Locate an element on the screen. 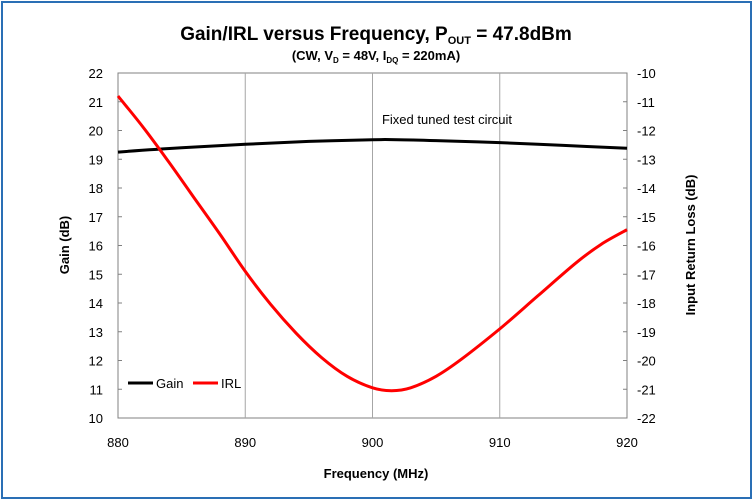 This screenshot has height=500, width=753. legend-label-irl: IRL is located at coordinates (231, 383).